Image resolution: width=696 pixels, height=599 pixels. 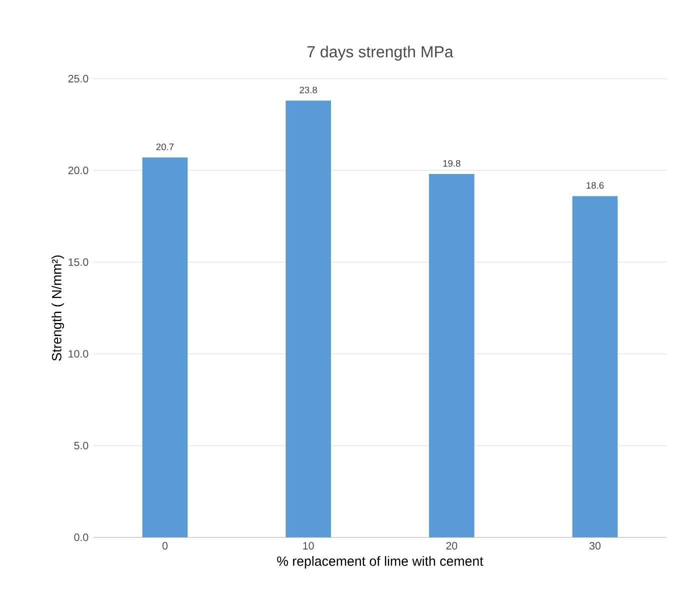 I want to click on chart-title: 7 days strength MPa, so click(x=380, y=53).